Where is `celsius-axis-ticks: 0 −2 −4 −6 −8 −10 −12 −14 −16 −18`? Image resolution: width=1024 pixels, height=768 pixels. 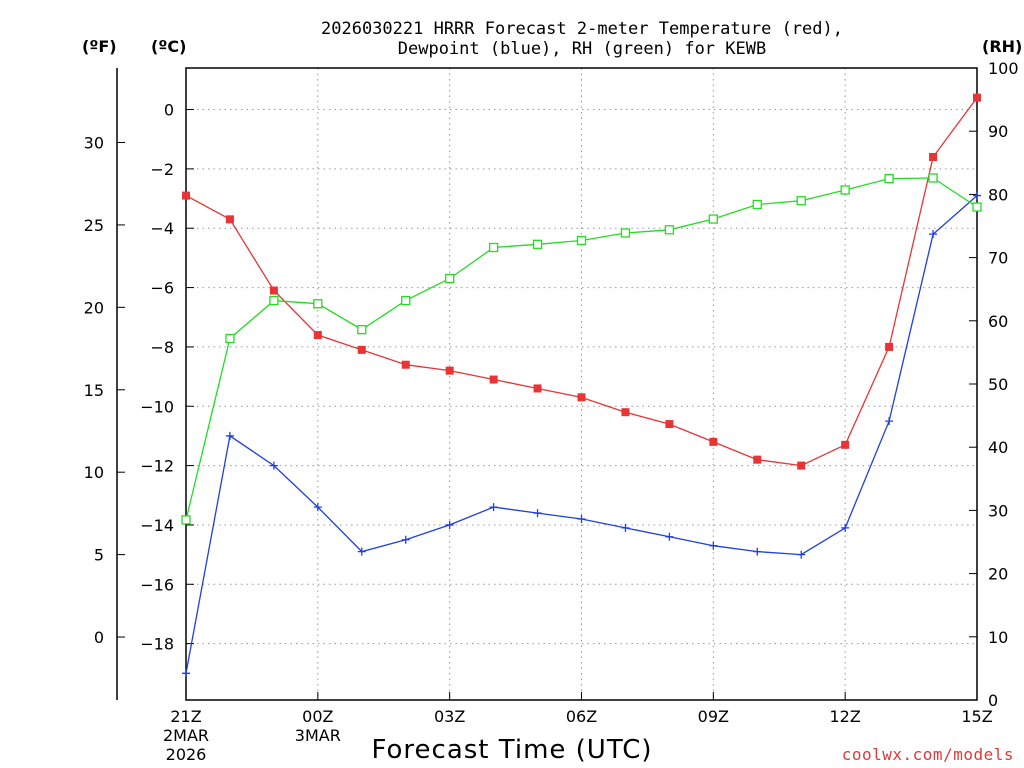
celsius-axis-ticks: 0 −2 −4 −6 −8 −10 −12 −14 −16 −18 is located at coordinates (167, 377).